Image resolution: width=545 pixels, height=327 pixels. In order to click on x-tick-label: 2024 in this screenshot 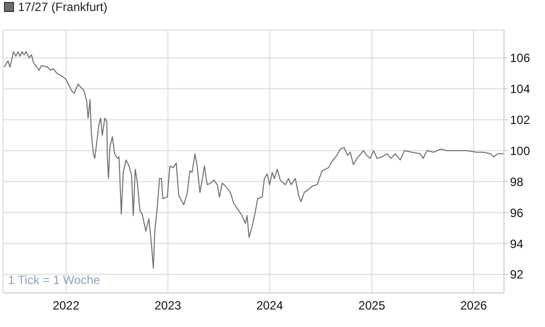, I will do `click(270, 305)`.